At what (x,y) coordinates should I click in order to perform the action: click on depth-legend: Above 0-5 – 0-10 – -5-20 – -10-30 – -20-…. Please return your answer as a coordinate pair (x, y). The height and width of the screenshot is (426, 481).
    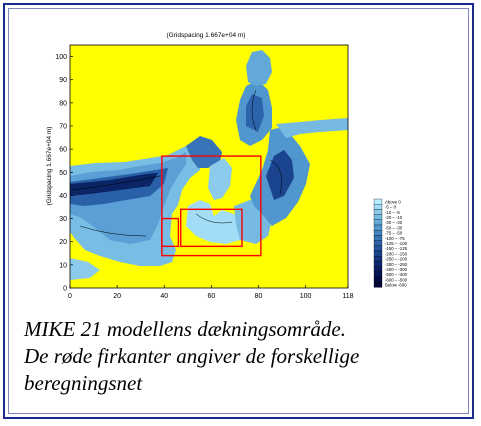
    Looking at the image, I should click on (390, 243).